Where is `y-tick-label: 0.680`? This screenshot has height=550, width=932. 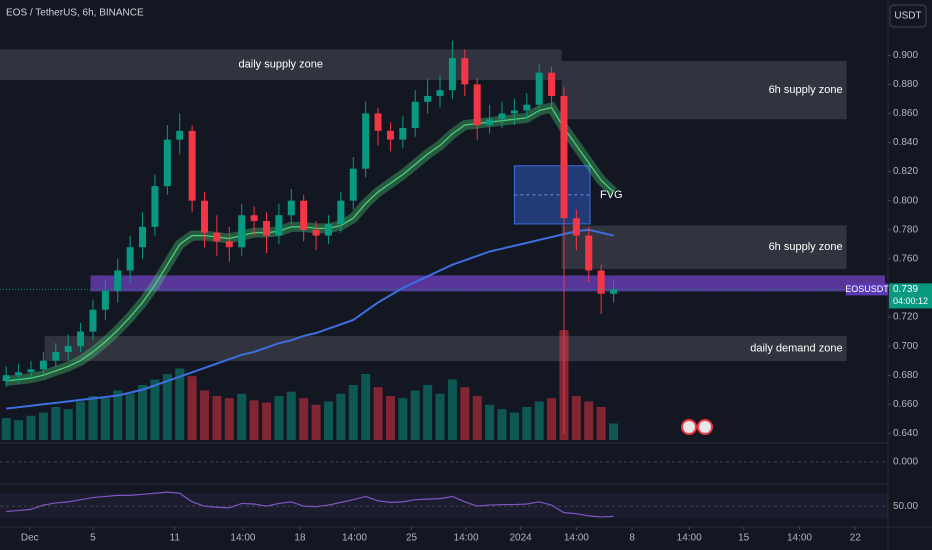 y-tick-label: 0.680 is located at coordinates (905, 375).